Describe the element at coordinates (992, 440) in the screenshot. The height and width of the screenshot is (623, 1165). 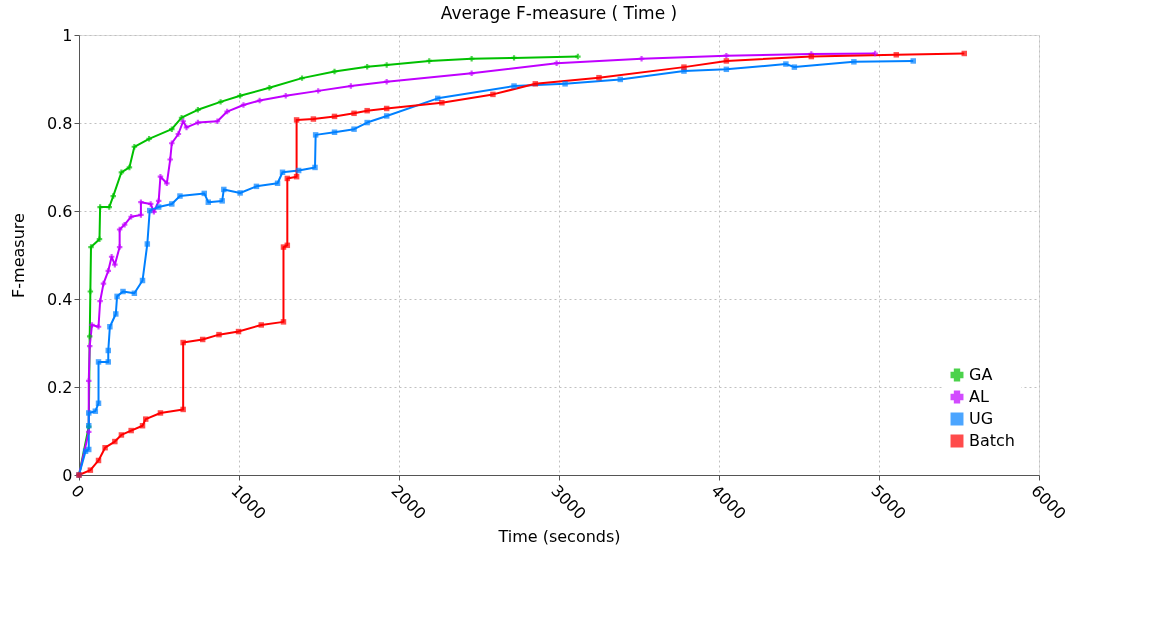
I see `legend-label: Batch` at that location.